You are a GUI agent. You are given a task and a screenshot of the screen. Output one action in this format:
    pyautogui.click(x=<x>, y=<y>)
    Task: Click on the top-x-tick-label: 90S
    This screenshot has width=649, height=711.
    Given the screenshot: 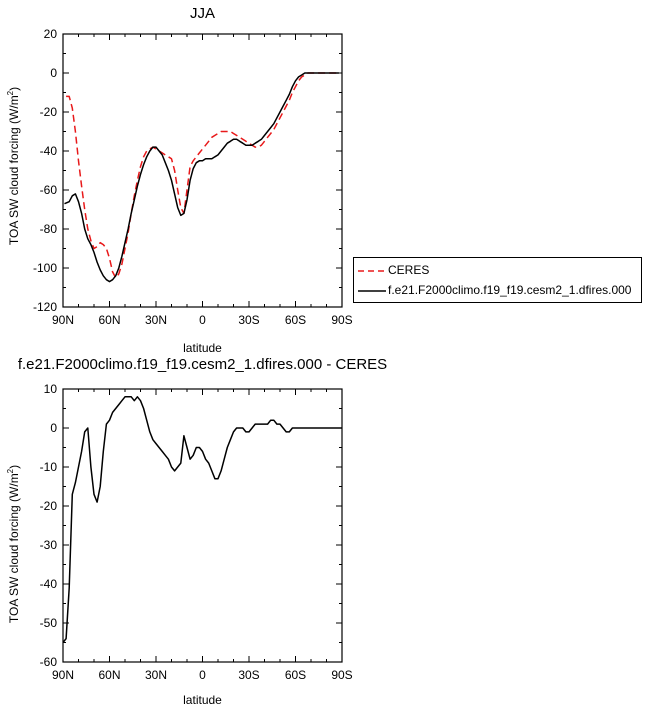 What is the action you would take?
    pyautogui.click(x=341, y=320)
    